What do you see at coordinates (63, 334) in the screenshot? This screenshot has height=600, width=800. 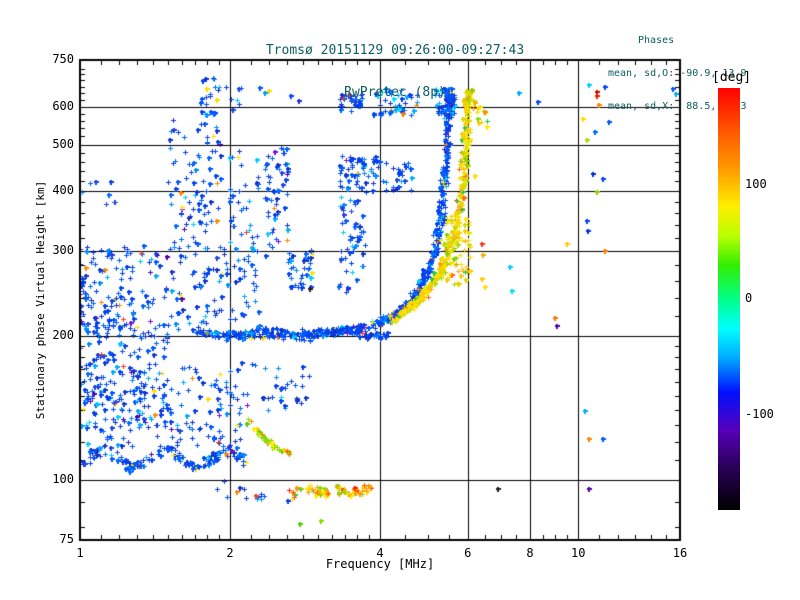 I see `y-tick-label-200: 200` at bounding box center [63, 334].